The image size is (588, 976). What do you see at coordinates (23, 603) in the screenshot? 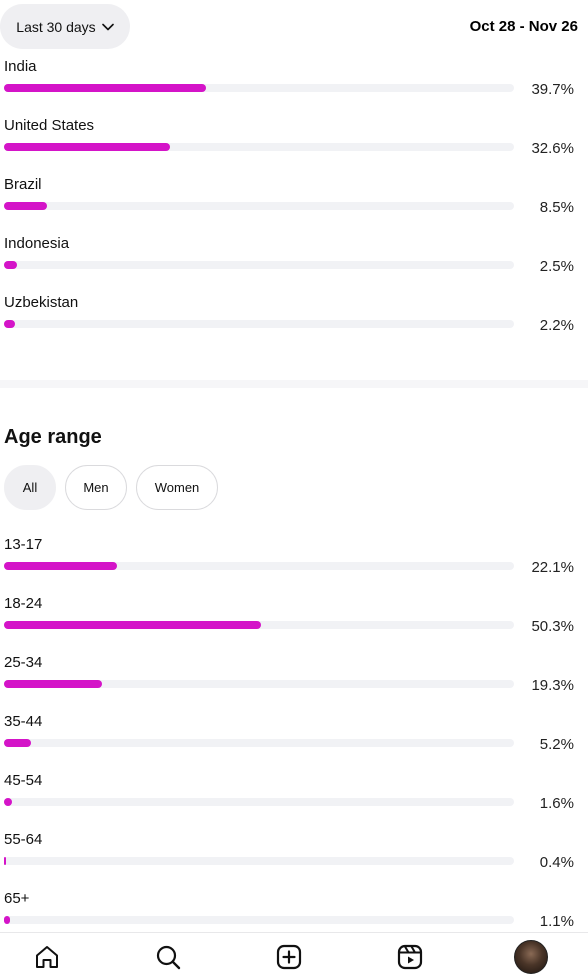
I see `age-label: 18-24` at bounding box center [23, 603].